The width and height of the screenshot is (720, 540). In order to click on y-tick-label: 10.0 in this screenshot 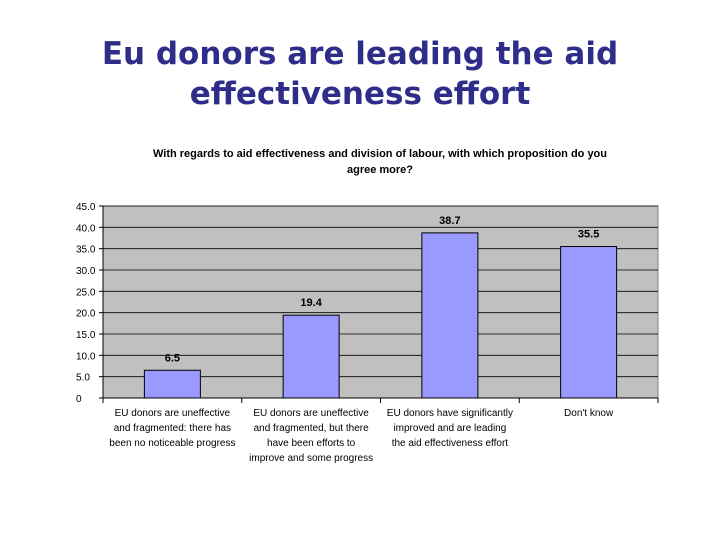, I will do `click(86, 356)`.